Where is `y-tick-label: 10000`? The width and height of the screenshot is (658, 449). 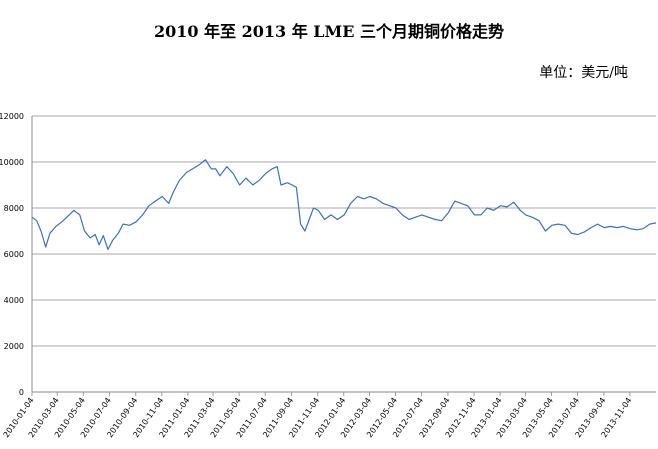
y-tick-label: 10000 is located at coordinates (12, 162).